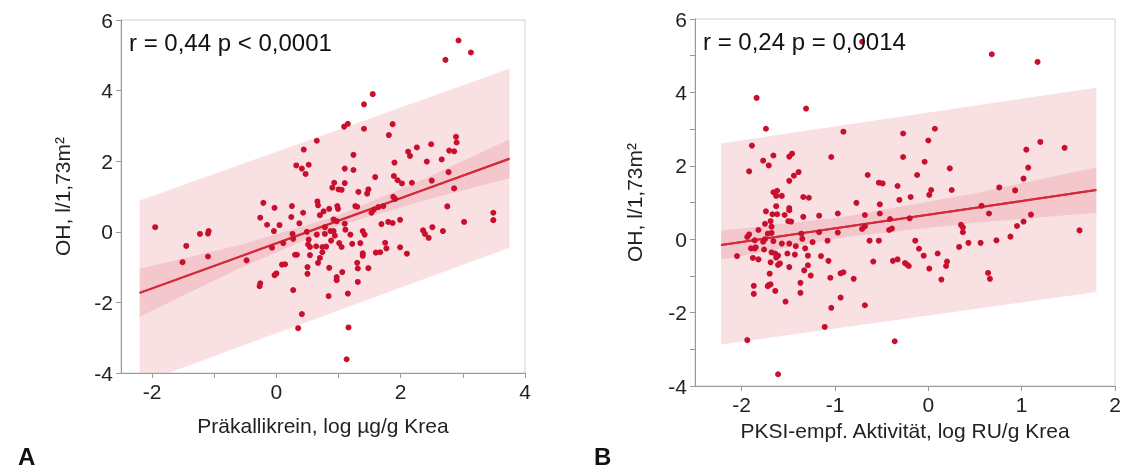 The height and width of the screenshot is (471, 1127). Describe the element at coordinates (230, 42) in the screenshot. I see `annotation: r = 0,44 p < 0,0001` at that location.